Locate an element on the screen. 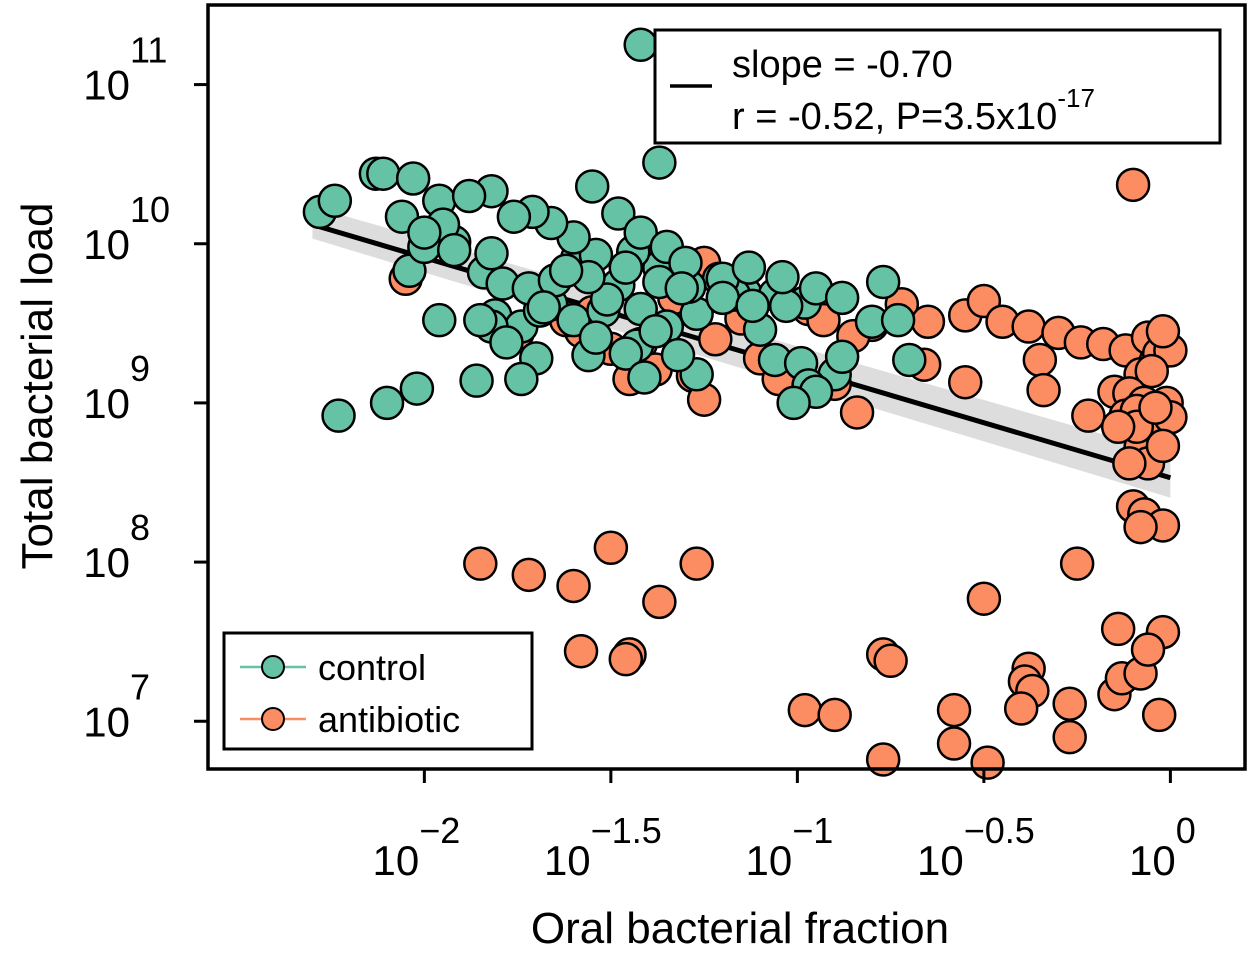 The image size is (1250, 964). x-tick-exponent: −2 is located at coordinates (439, 830).